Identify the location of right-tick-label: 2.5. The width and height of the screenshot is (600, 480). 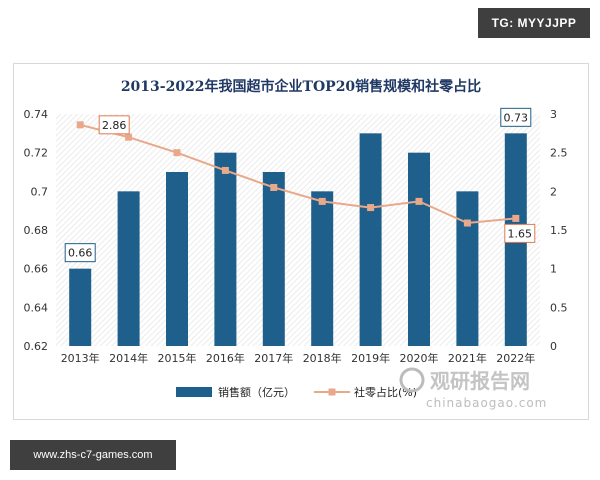
(559, 153).